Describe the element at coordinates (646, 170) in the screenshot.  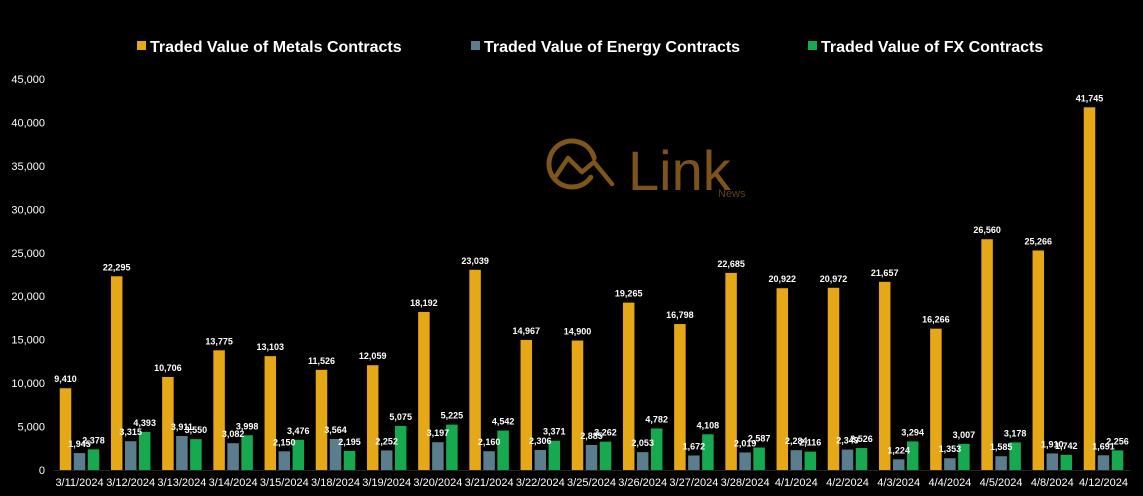
I see `link-news-watermark: Link News` at that location.